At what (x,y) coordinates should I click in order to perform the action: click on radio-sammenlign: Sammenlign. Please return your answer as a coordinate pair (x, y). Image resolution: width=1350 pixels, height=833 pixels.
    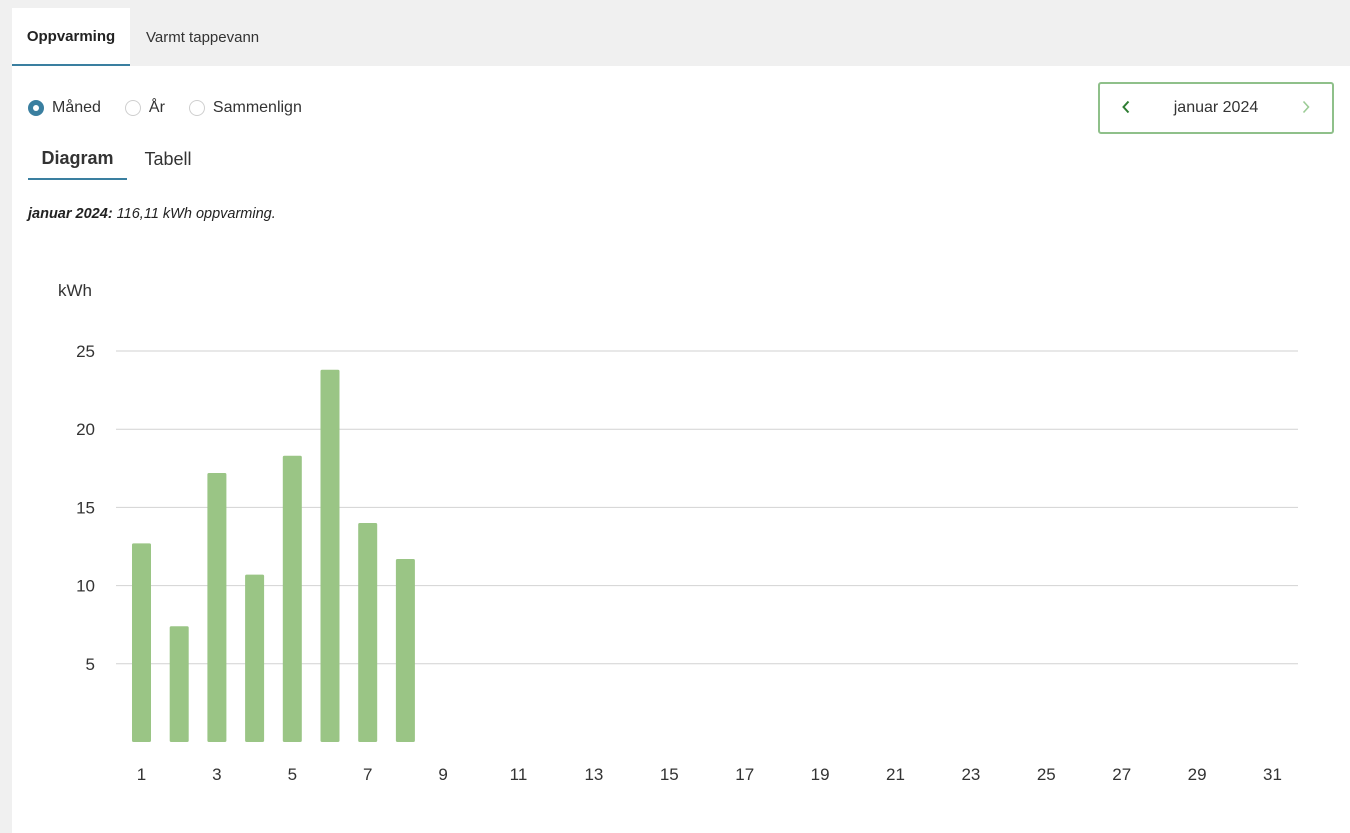
    Looking at the image, I should click on (245, 108).